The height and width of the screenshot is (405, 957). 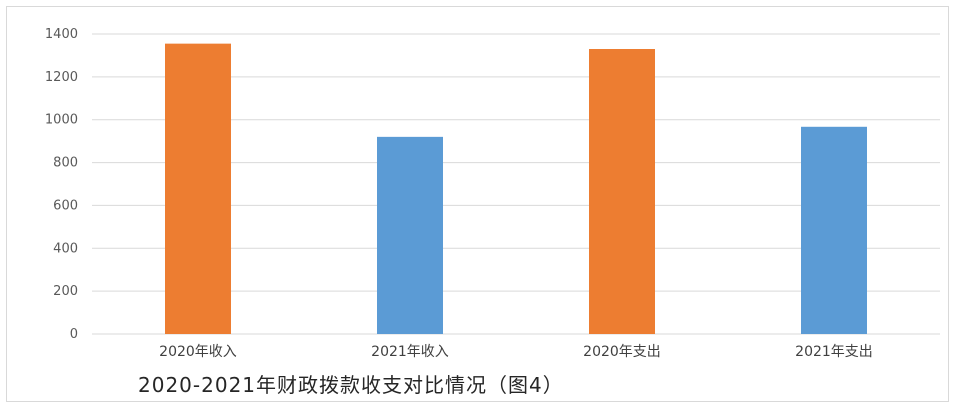 I want to click on y-tick-label: 800, so click(x=65, y=163).